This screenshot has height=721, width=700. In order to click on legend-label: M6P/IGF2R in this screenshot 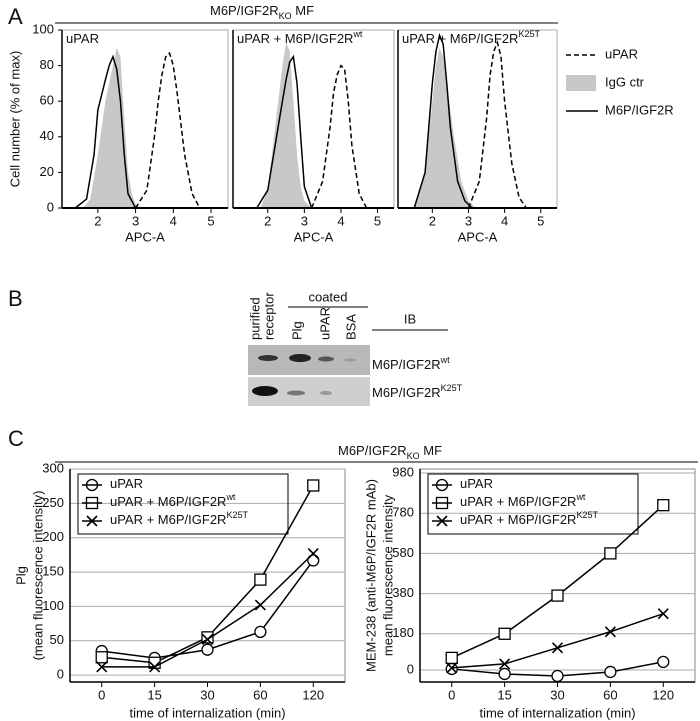, I will do `click(639, 109)`.